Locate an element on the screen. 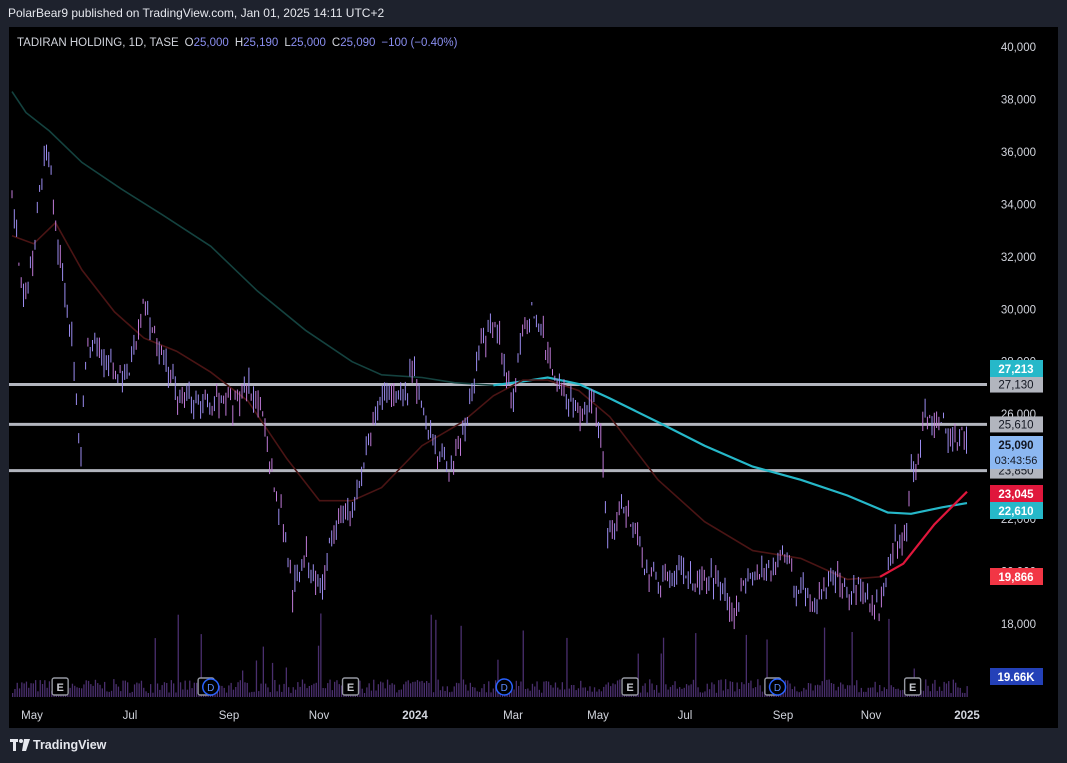 This screenshot has width=1067, height=763. footer: TradingView is located at coordinates (533, 746).